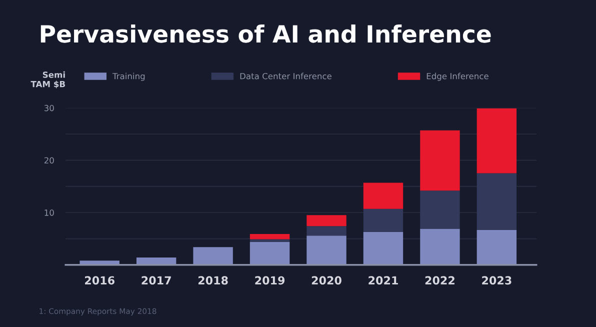 Image resolution: width=596 pixels, height=327 pixels. I want to click on x-tick-label: 2022, so click(439, 280).